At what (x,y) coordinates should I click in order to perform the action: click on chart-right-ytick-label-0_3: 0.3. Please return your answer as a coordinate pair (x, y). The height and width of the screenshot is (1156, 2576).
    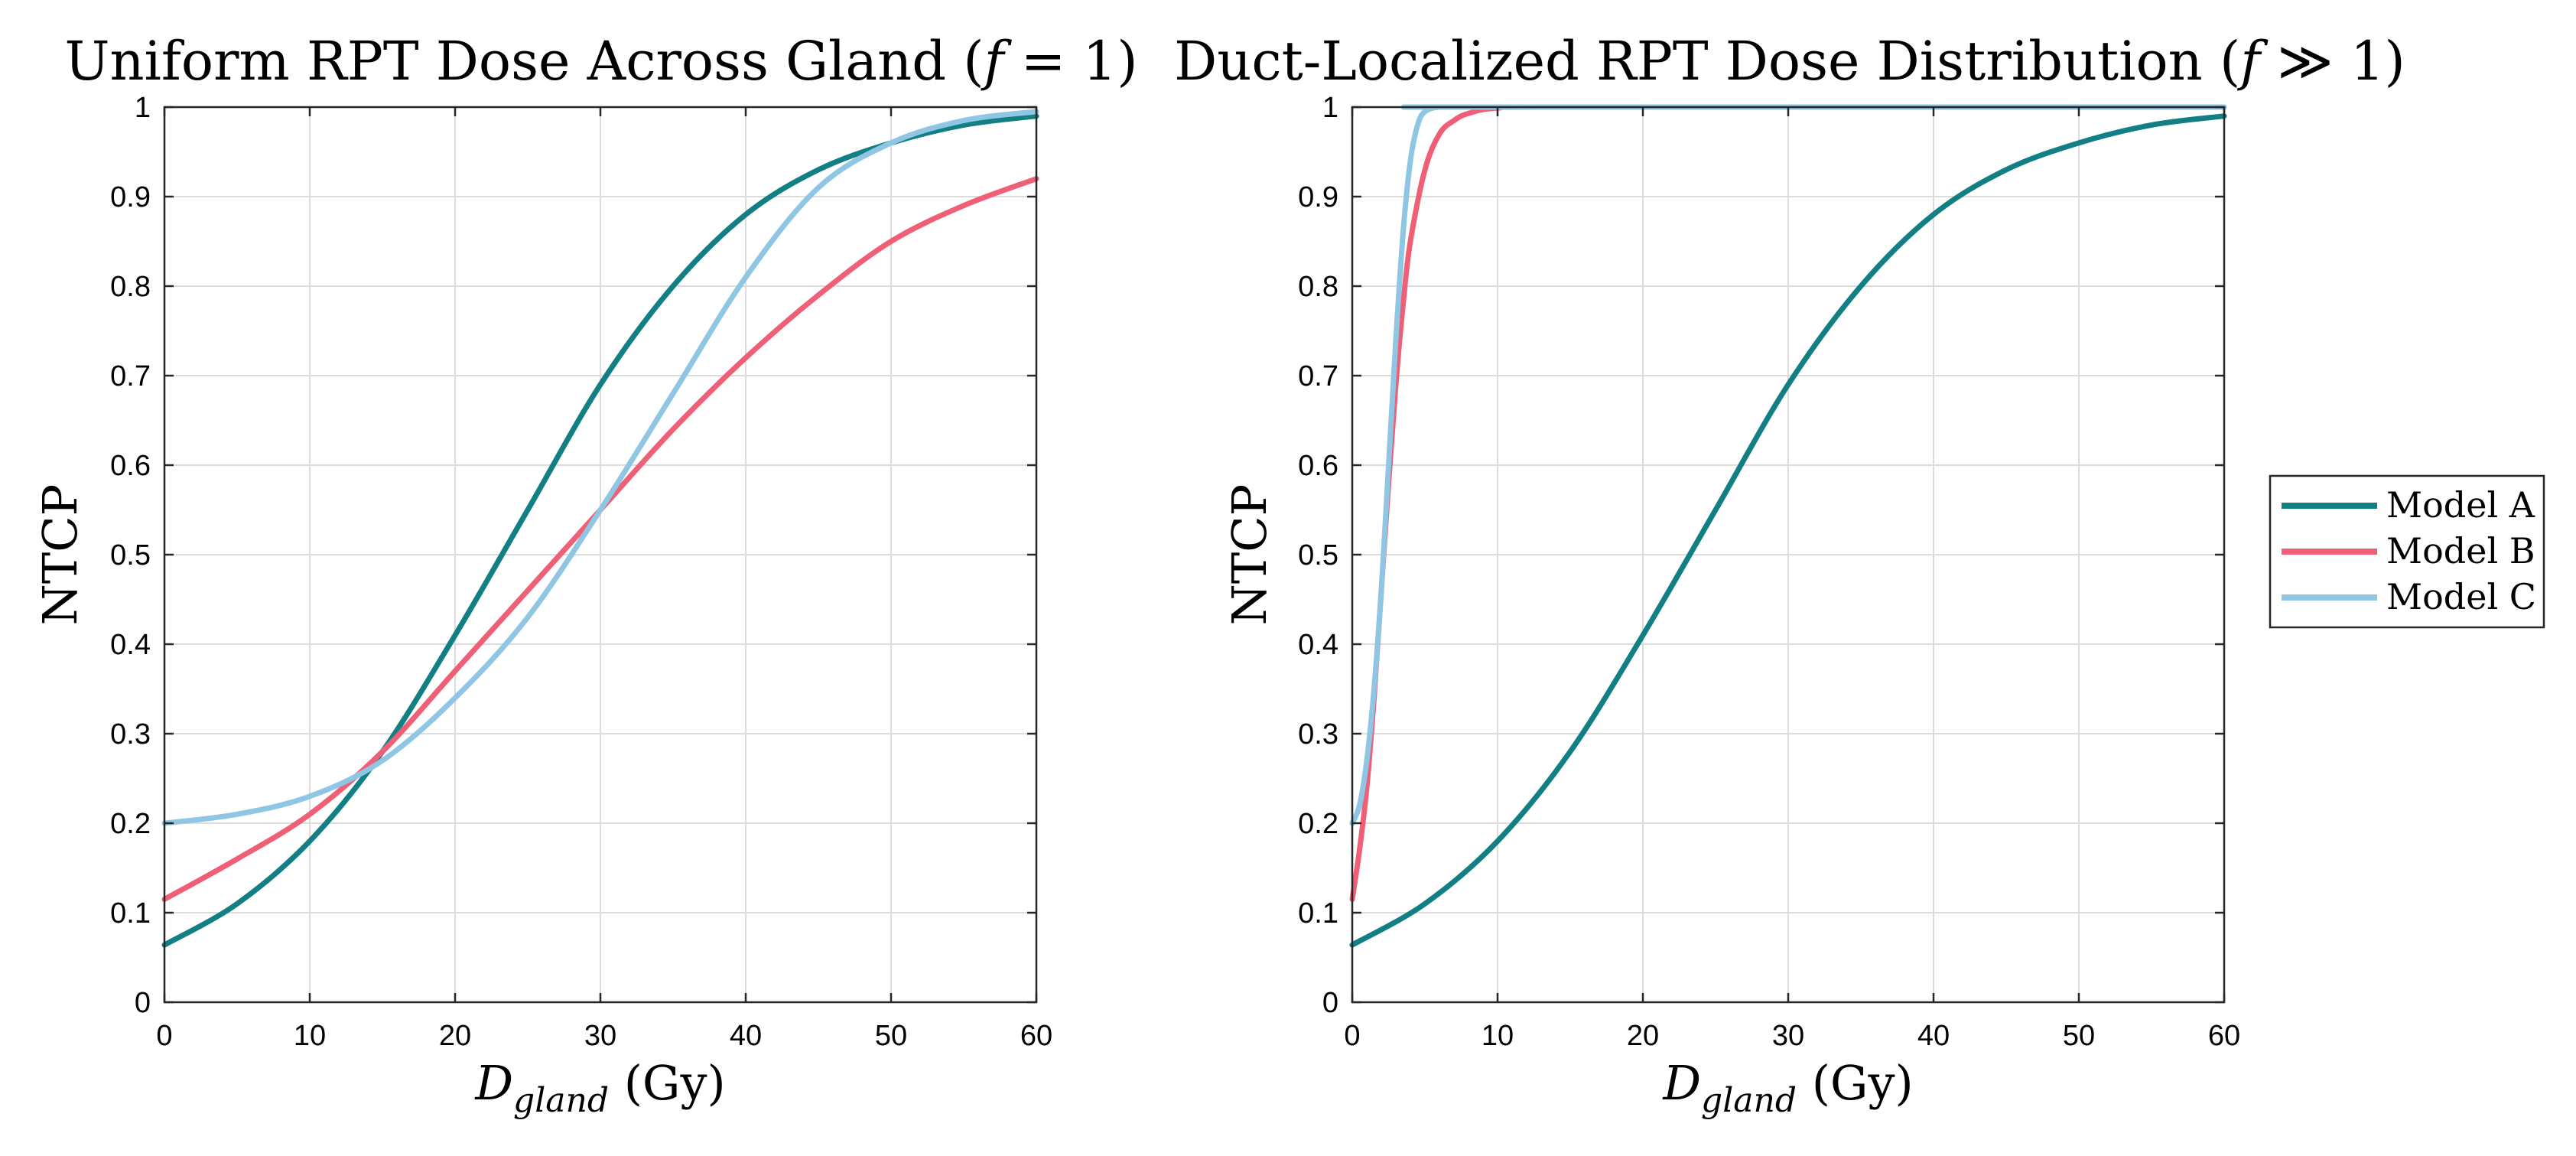
    Looking at the image, I should click on (1318, 735).